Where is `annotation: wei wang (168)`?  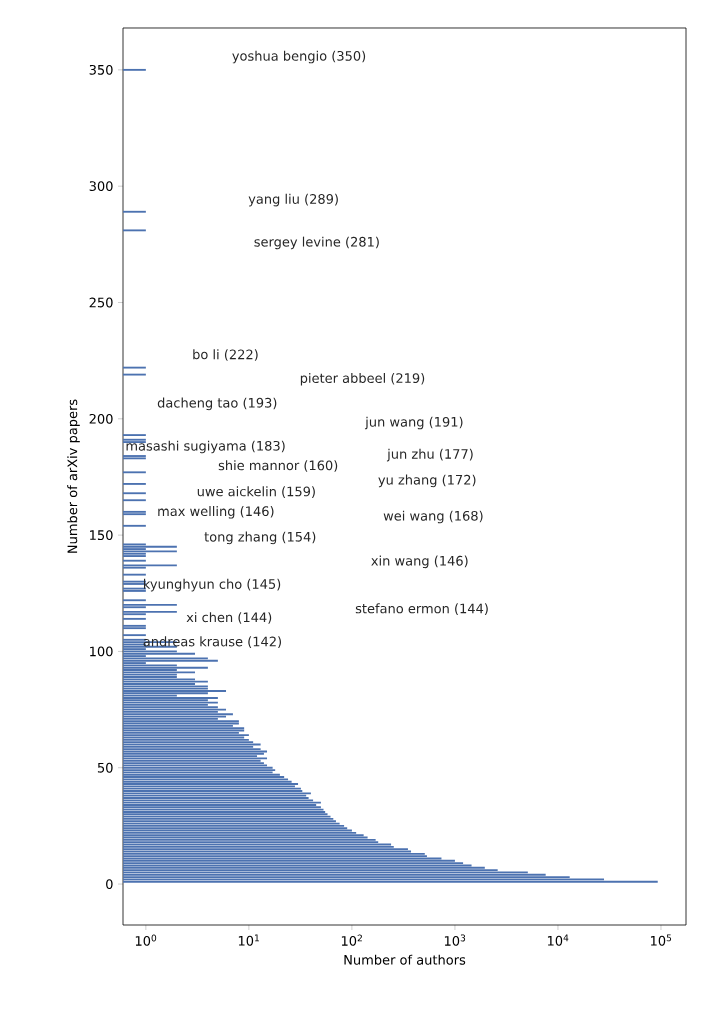
annotation: wei wang (168) is located at coordinates (433, 517).